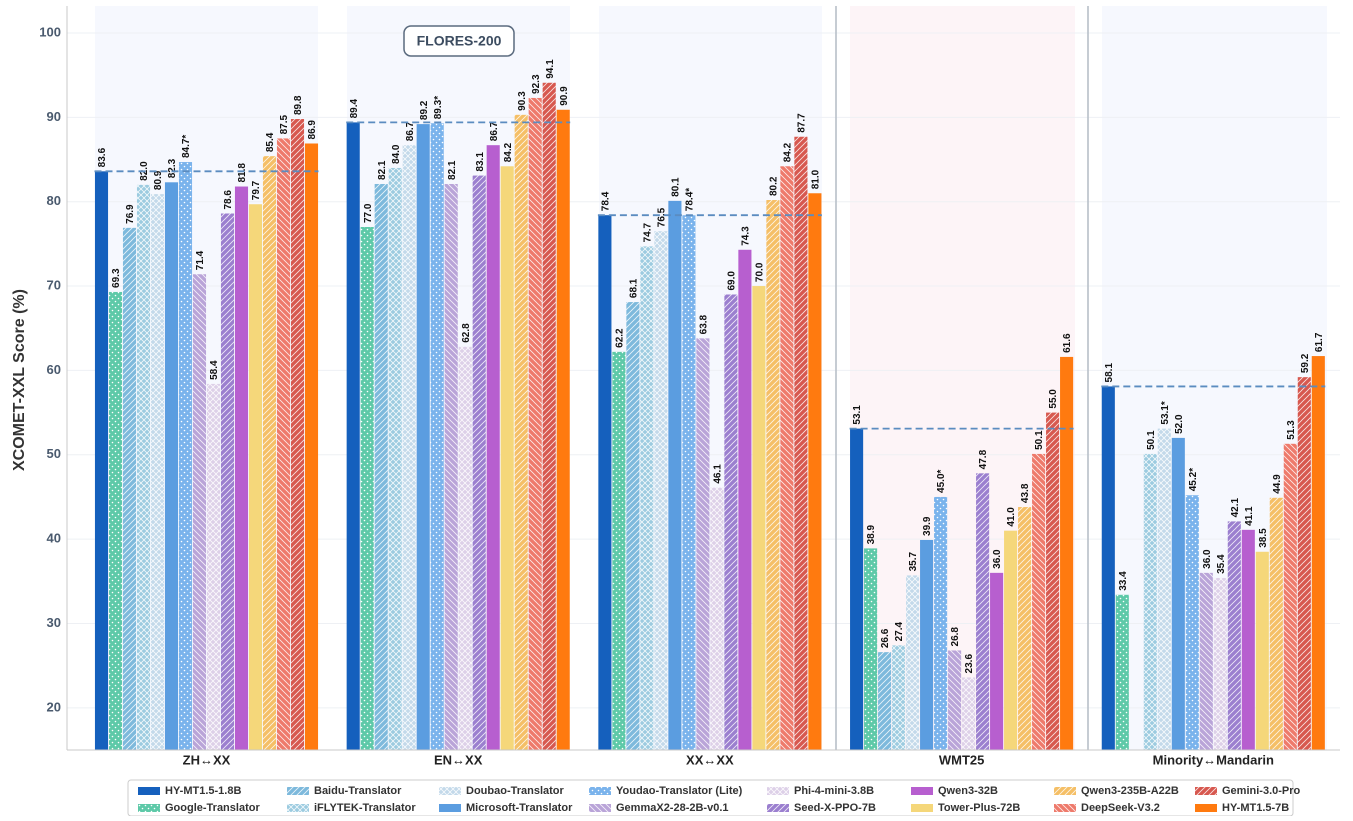  What do you see at coordinates (536, 84) in the screenshot?
I see `value-label: 92.3` at bounding box center [536, 84].